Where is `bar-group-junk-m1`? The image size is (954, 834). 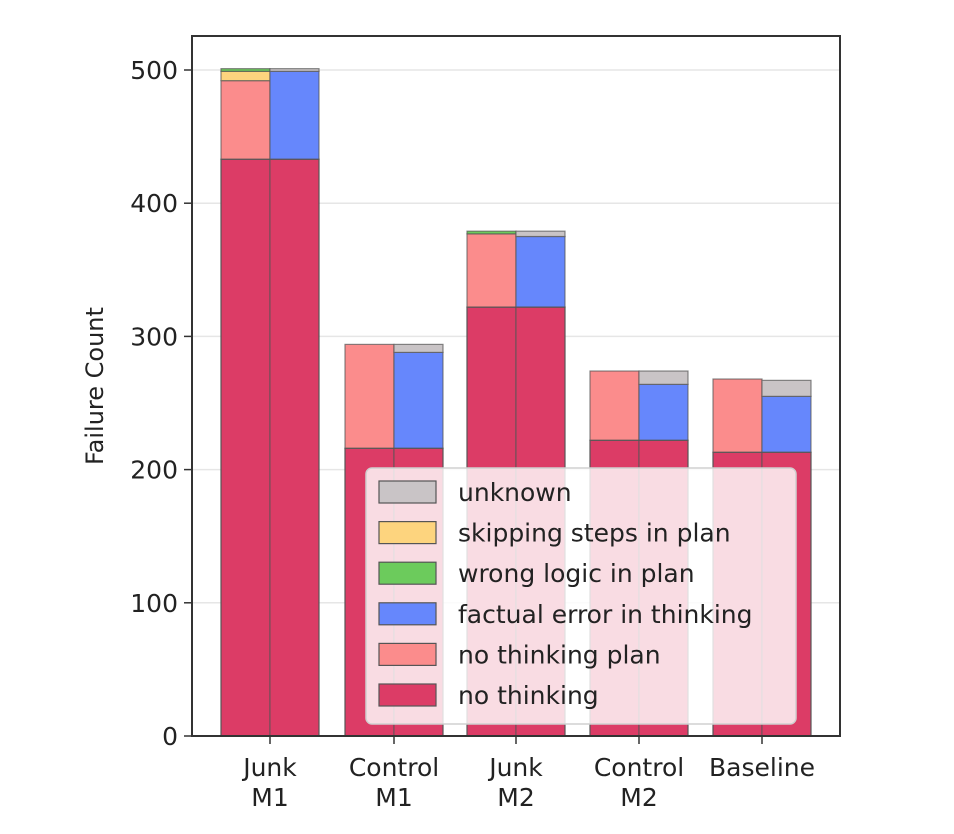
bar-group-junk-m1 is located at coordinates (270, 402).